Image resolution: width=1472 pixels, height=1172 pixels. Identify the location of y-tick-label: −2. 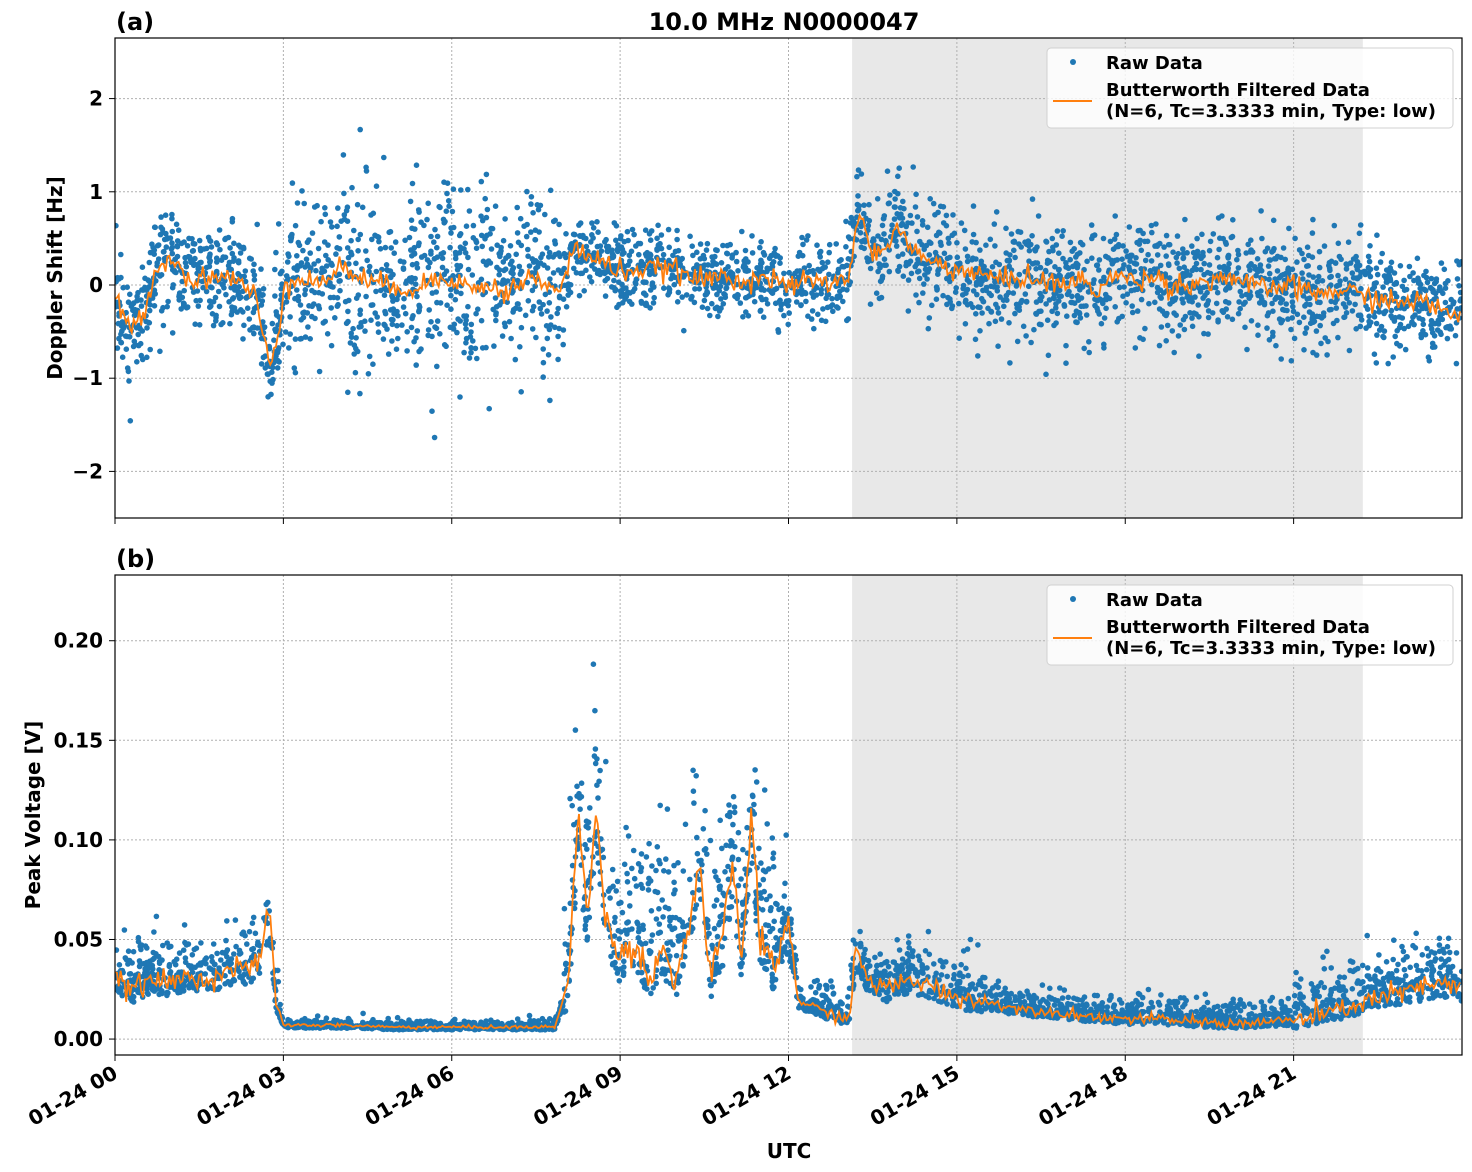
(87, 471).